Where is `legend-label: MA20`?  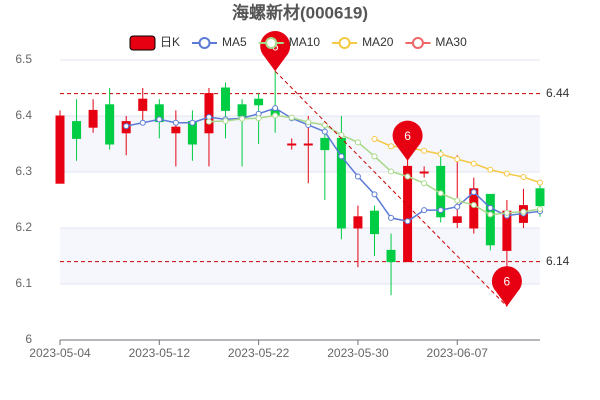
legend-label: MA20 is located at coordinates (378, 42).